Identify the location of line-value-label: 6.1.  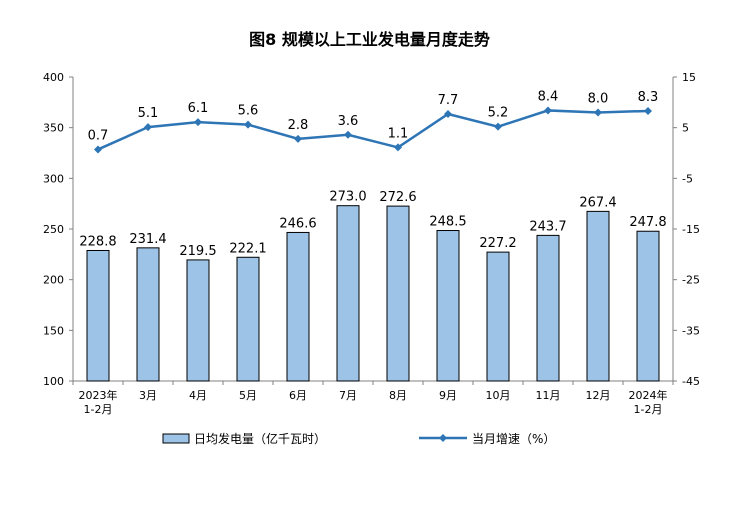
(198, 108).